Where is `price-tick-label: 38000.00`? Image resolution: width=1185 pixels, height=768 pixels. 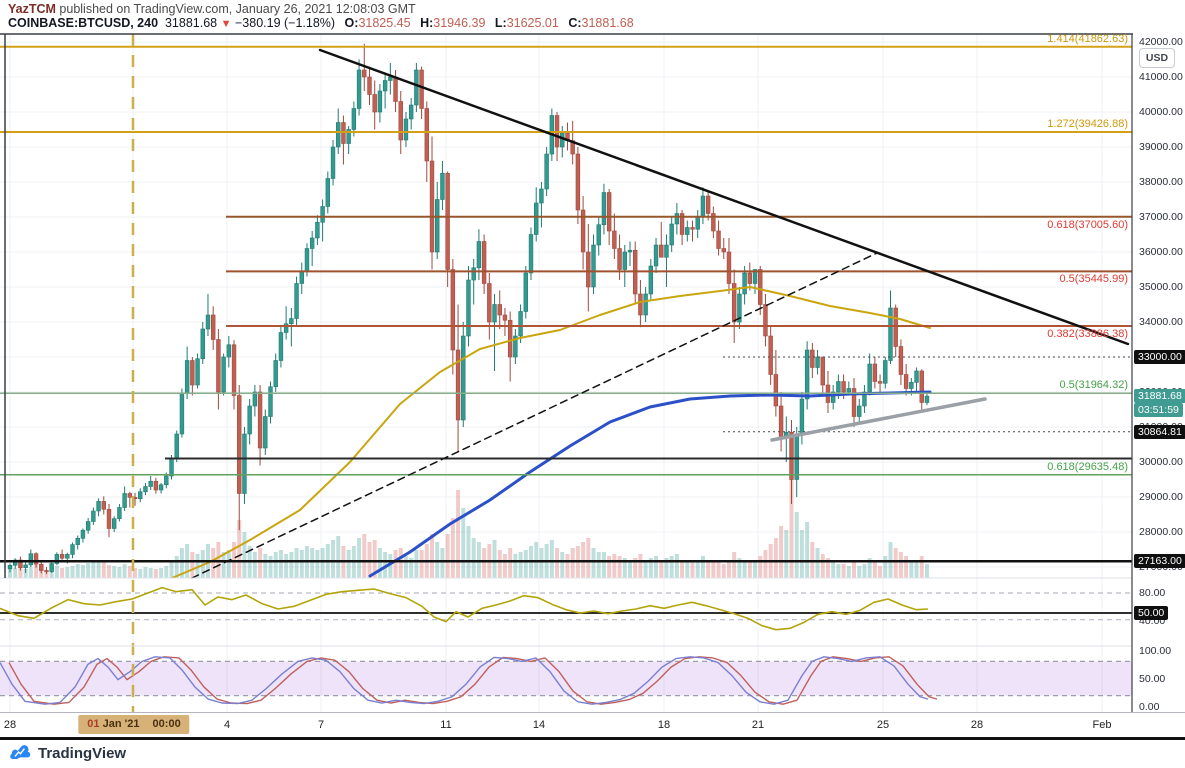
price-tick-label: 38000.00 is located at coordinates (1161, 182).